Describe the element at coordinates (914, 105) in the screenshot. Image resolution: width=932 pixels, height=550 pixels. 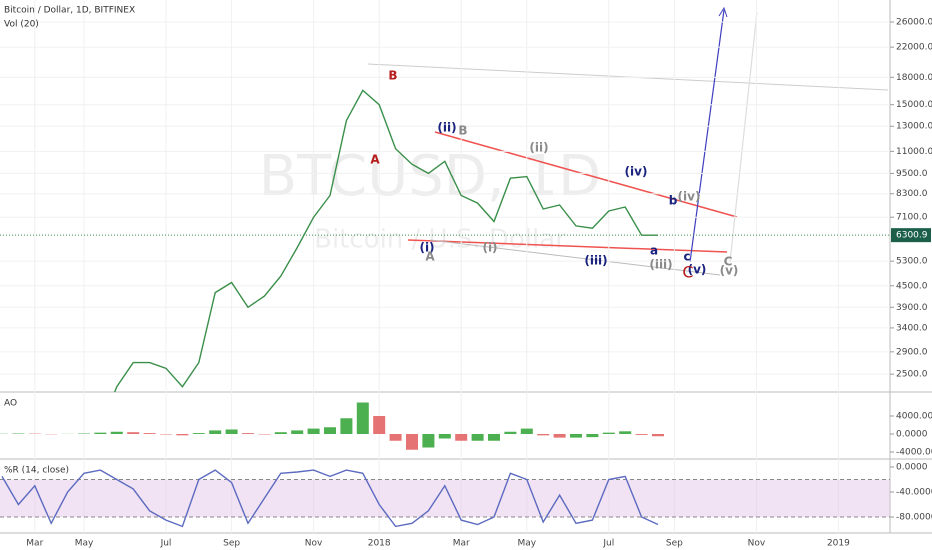
I see `y-tick-label: 15000.0` at that location.